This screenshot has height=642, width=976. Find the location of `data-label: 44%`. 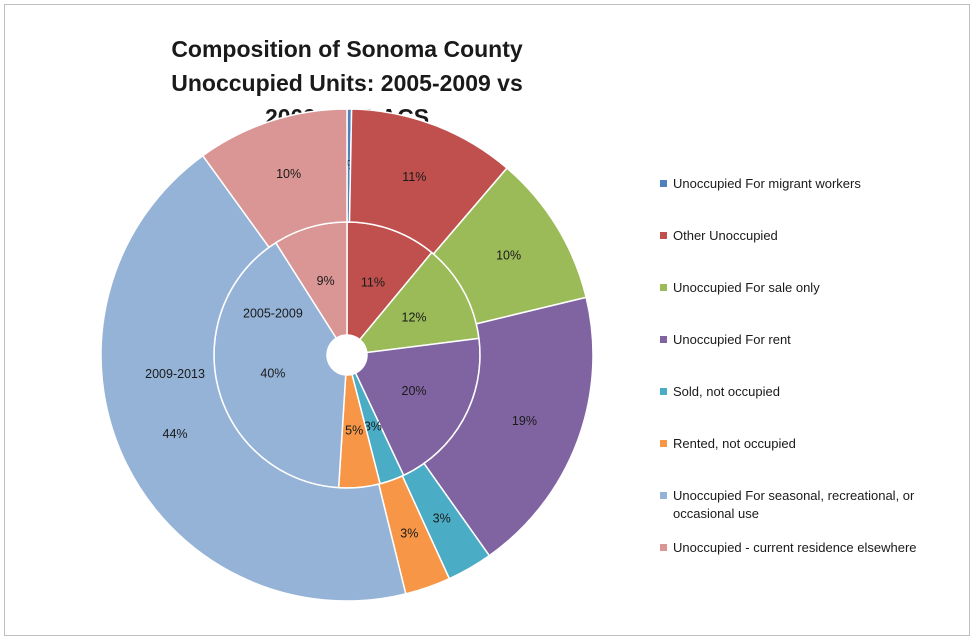

data-label: 44% is located at coordinates (175, 434).